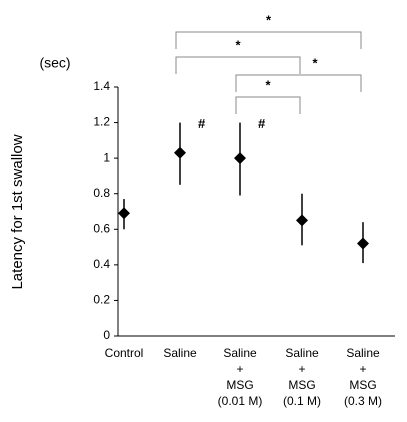 The image size is (407, 422). What do you see at coordinates (240, 401) in the screenshot?
I see `x-tick-label: (0.01 M)` at bounding box center [240, 401].